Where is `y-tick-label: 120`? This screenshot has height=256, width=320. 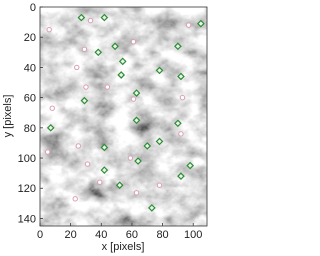 y-tick-label: 120 is located at coordinates (27, 189).